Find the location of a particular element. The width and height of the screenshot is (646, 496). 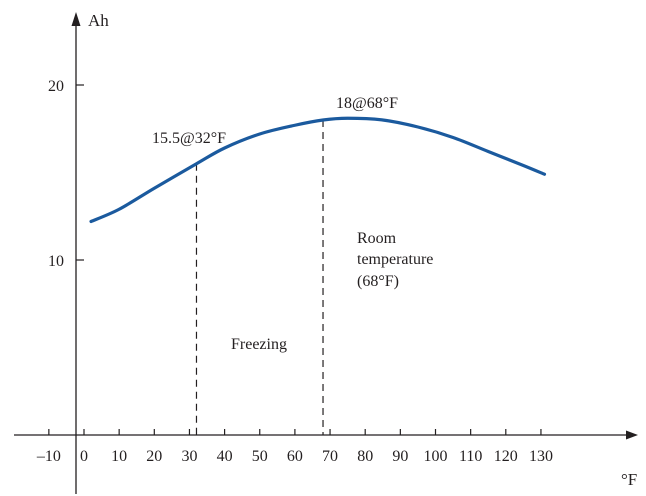

x-tick-label: 40 is located at coordinates (225, 456).